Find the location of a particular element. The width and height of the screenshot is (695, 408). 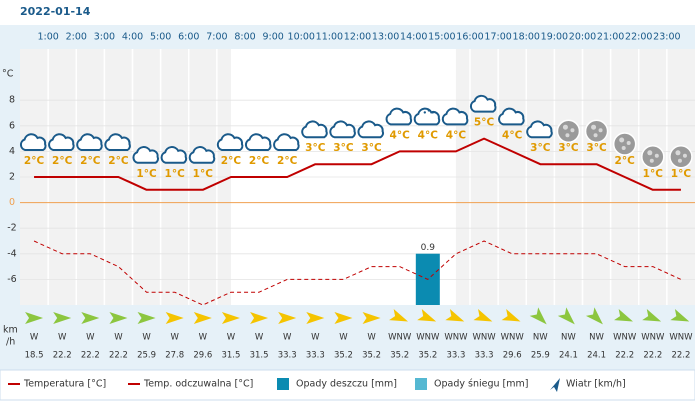

y-tick-label: 0 is located at coordinates (12, 202).